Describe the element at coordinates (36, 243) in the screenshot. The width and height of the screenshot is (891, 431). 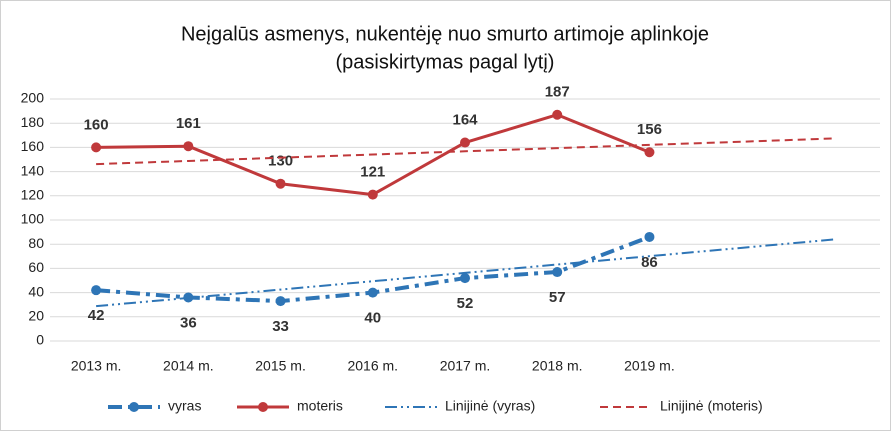
I see `y-tick-label: 80` at that location.